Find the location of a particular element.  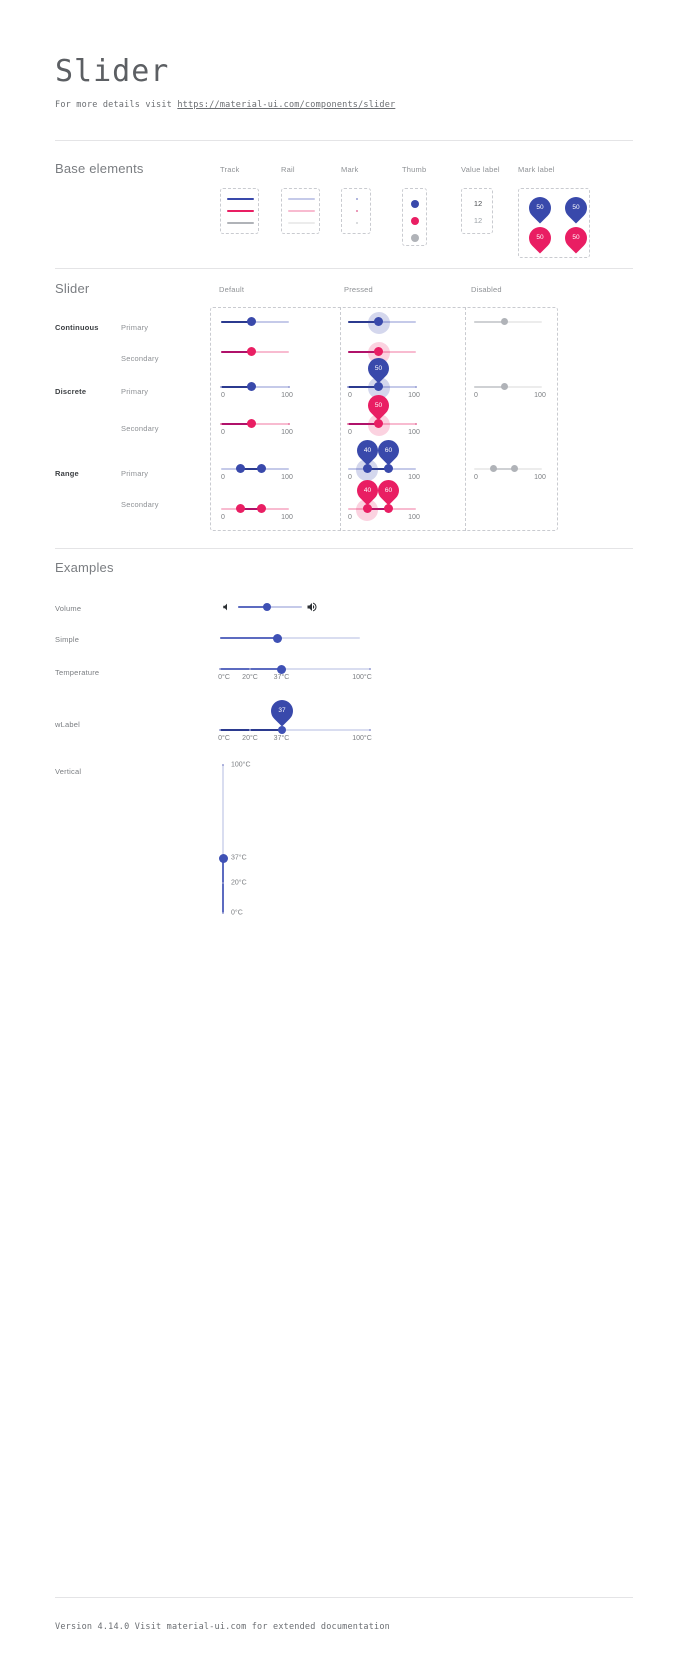

slider-range-secondary-default: 0 100 is located at coordinates (257, 510).